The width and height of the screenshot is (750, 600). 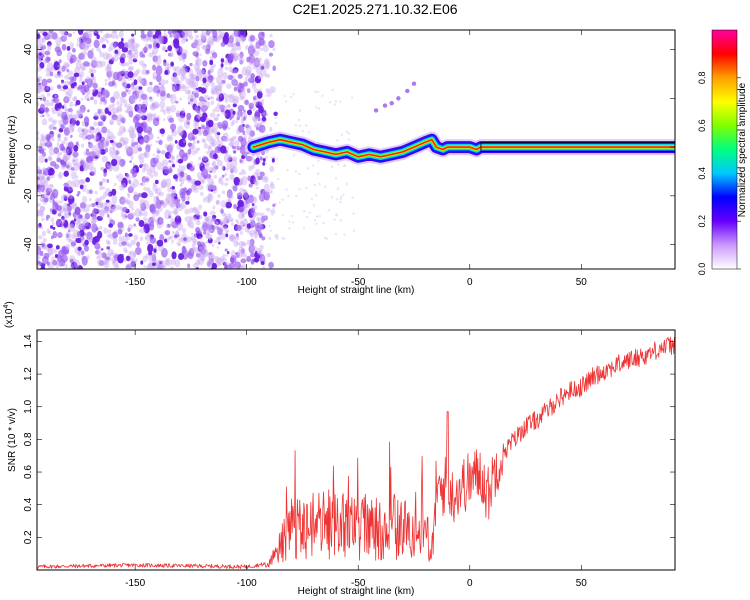 I want to click on x-tick-label: 50, so click(x=582, y=282).